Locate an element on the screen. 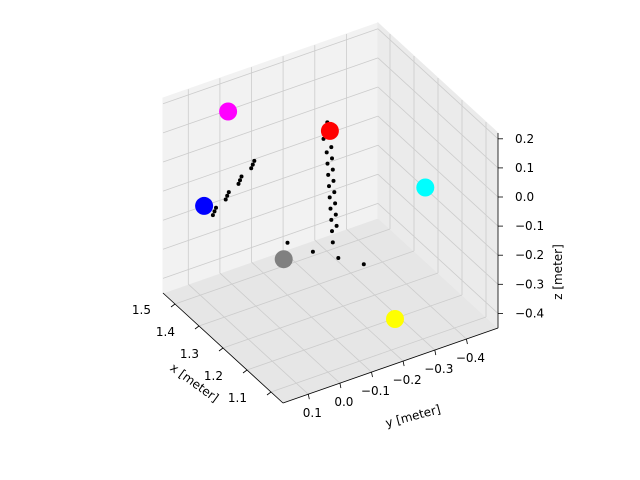 The height and width of the screenshot is (480, 640). scatter-points is located at coordinates (288, 193).